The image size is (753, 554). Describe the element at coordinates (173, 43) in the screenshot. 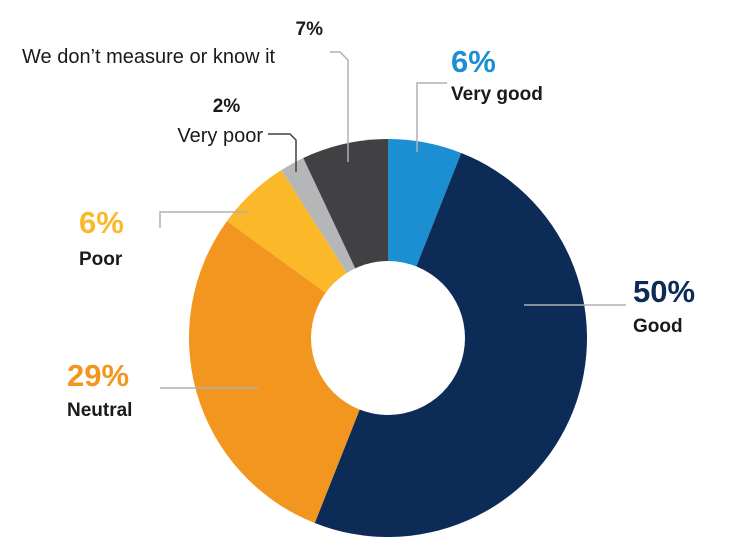

I see `label-dont-measure: 7% We don’t measure or know it` at that location.